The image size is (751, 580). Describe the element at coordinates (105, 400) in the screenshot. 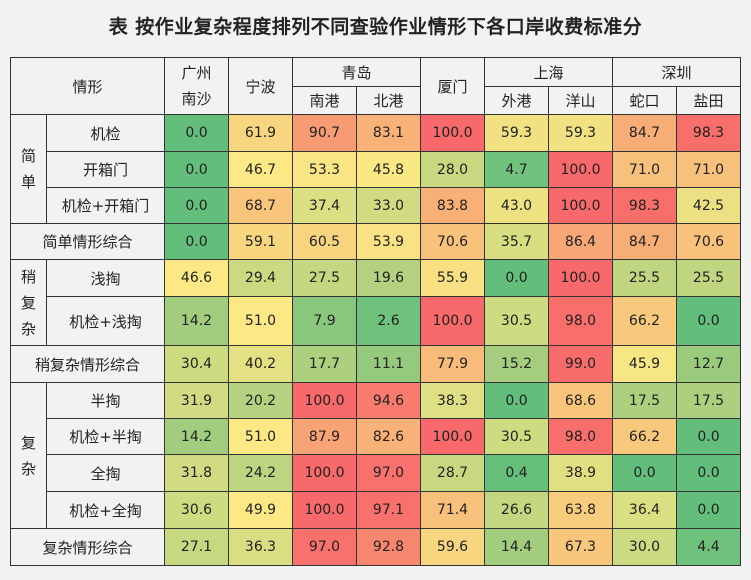

I see `row-label: 半掏` at that location.